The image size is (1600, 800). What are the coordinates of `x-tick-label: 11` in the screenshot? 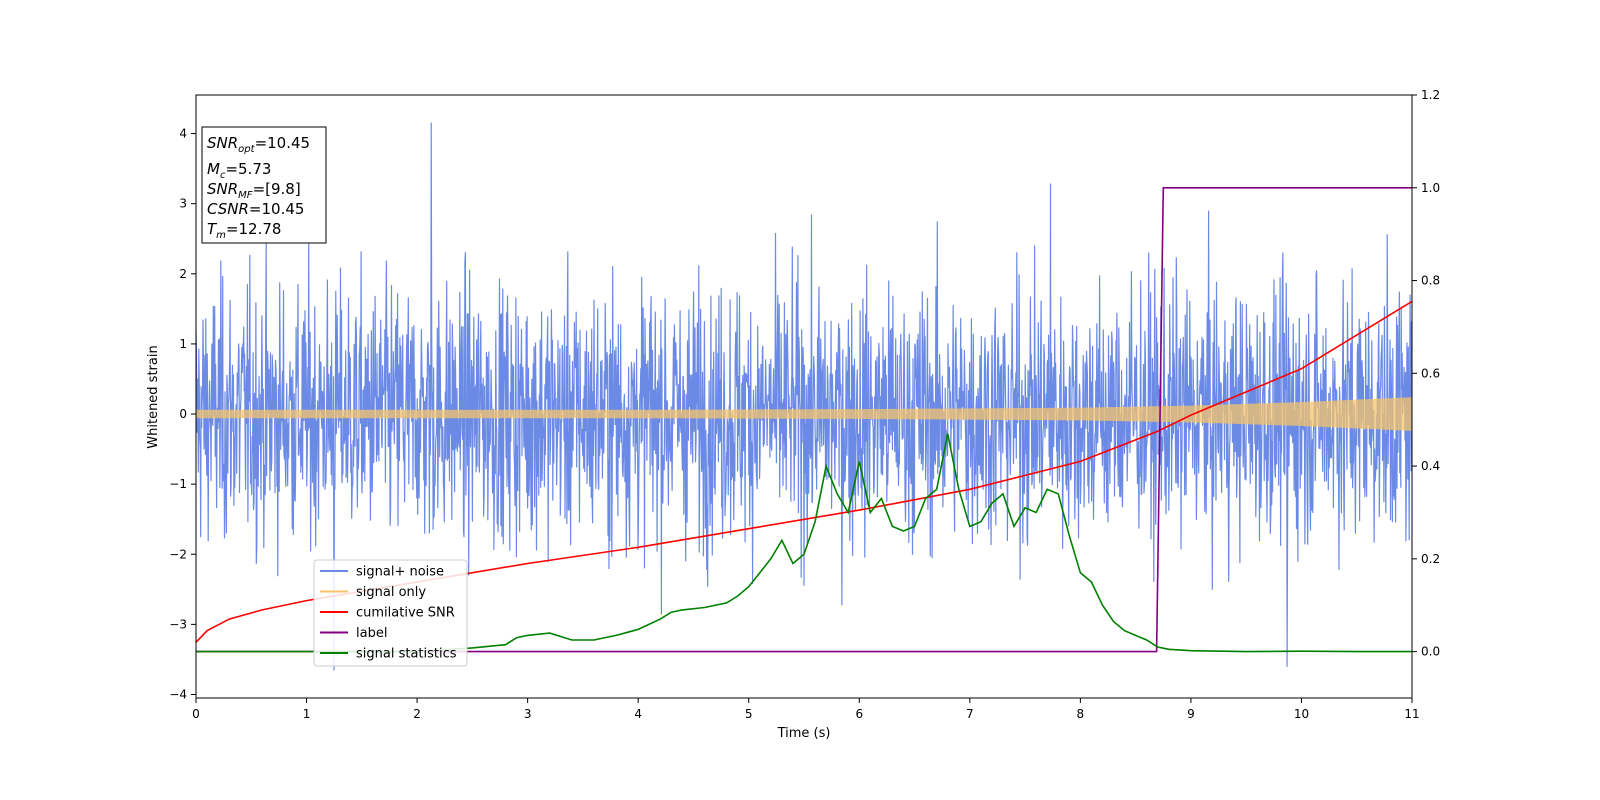 It's located at (1411, 714).